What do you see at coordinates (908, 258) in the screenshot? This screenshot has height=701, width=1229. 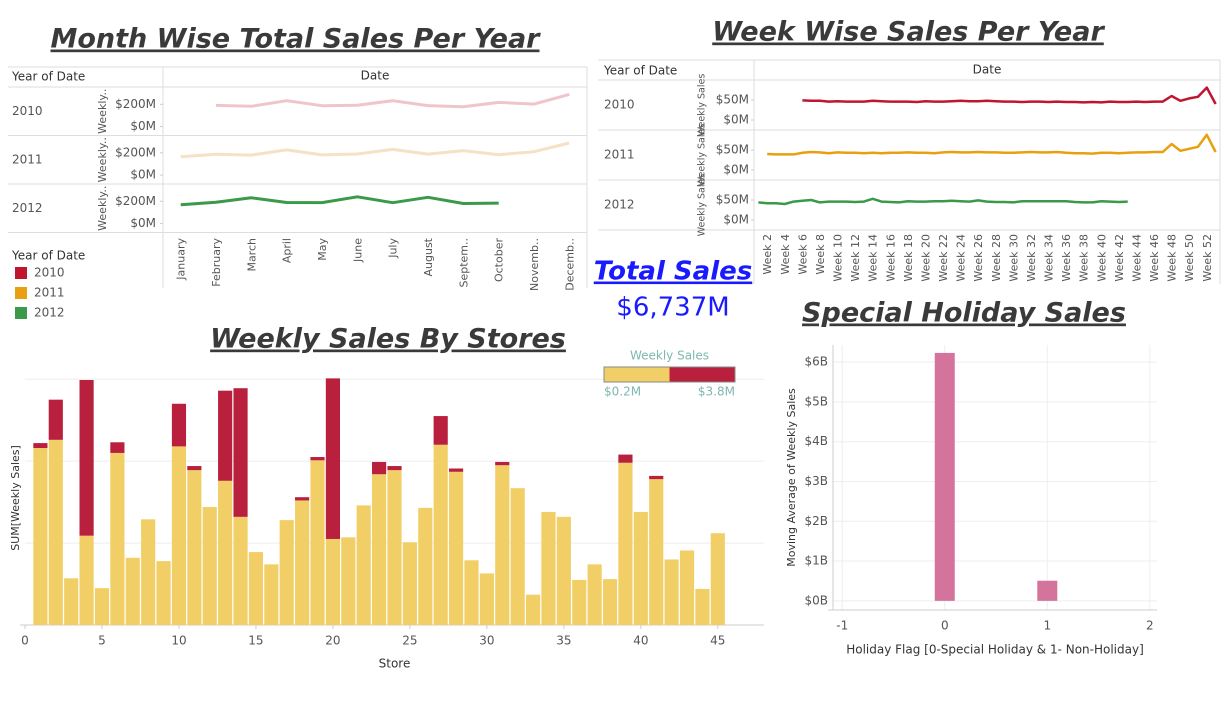 I see `x-tick-label: Week 18` at bounding box center [908, 258].